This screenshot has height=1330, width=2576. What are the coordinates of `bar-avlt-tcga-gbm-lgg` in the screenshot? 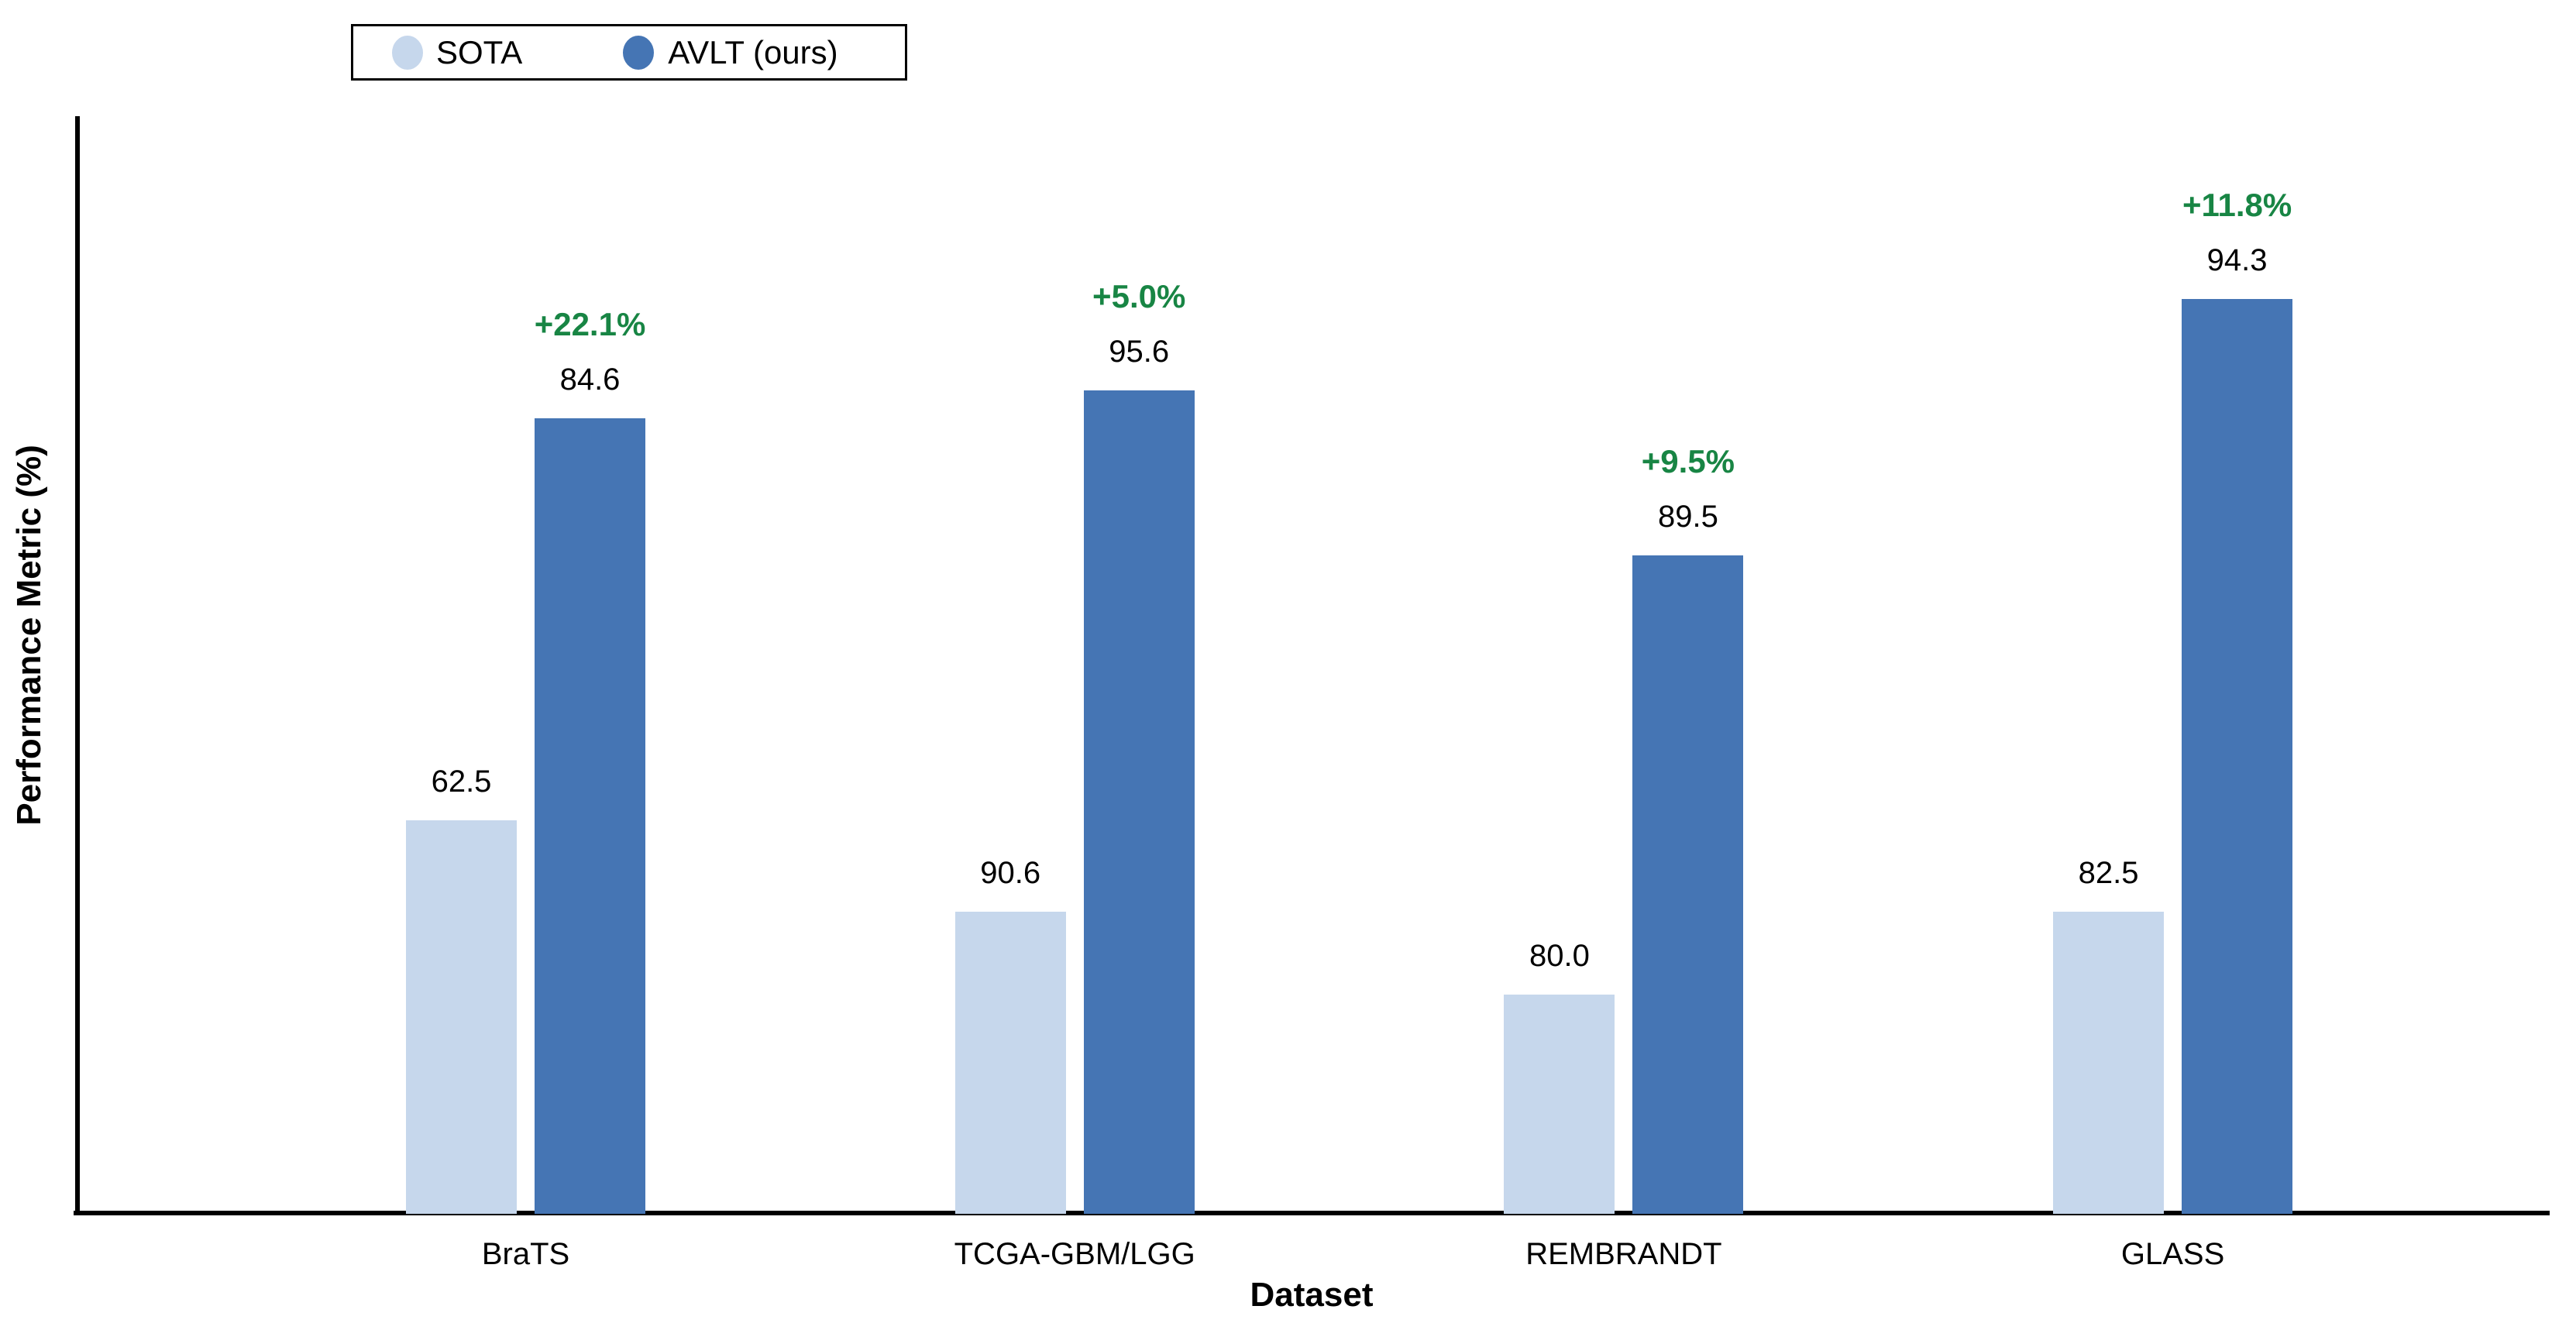 It's located at (1139, 802).